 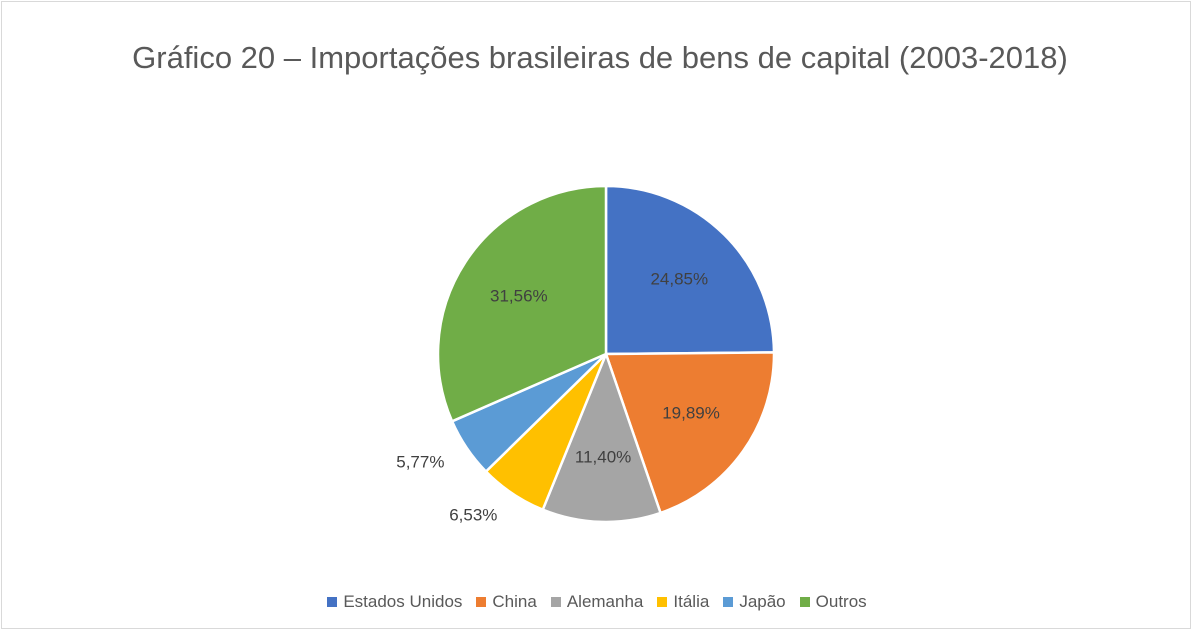 I want to click on legend-item: Japão, so click(x=754, y=602).